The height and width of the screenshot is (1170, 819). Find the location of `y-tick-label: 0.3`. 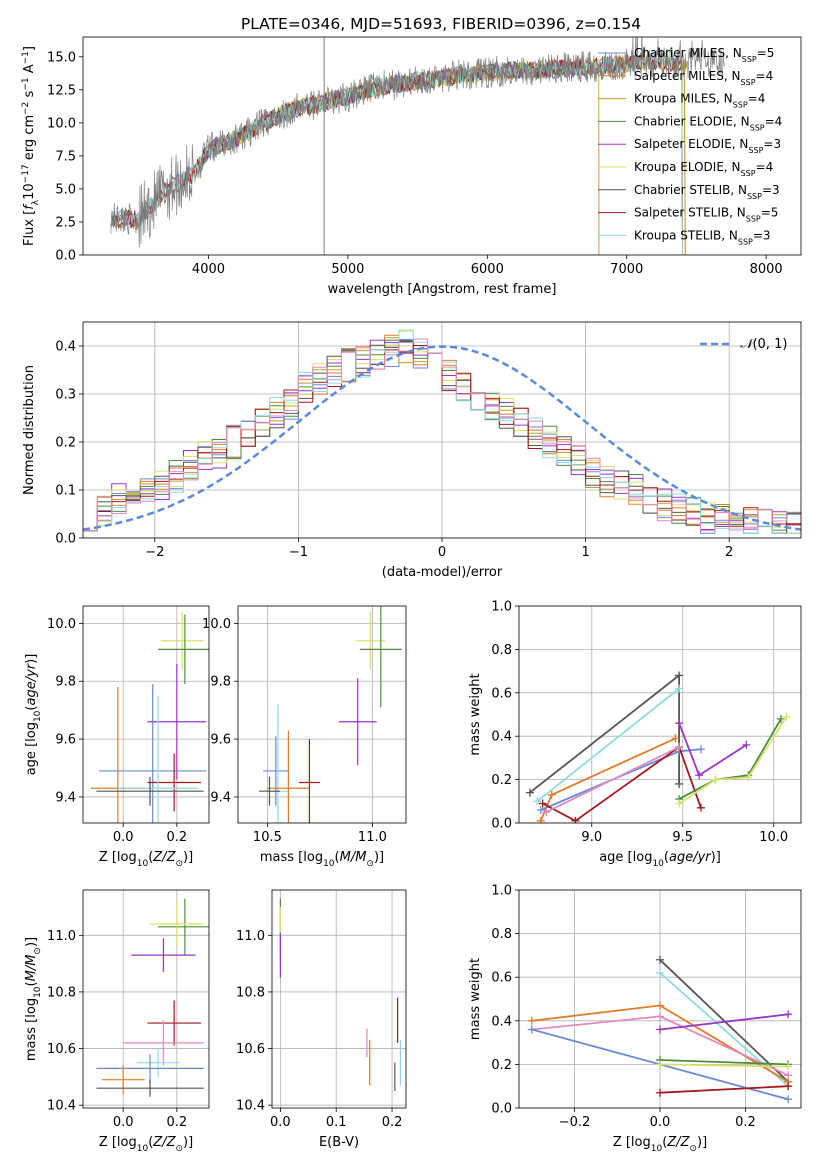

y-tick-label: 0.3 is located at coordinates (65, 395).